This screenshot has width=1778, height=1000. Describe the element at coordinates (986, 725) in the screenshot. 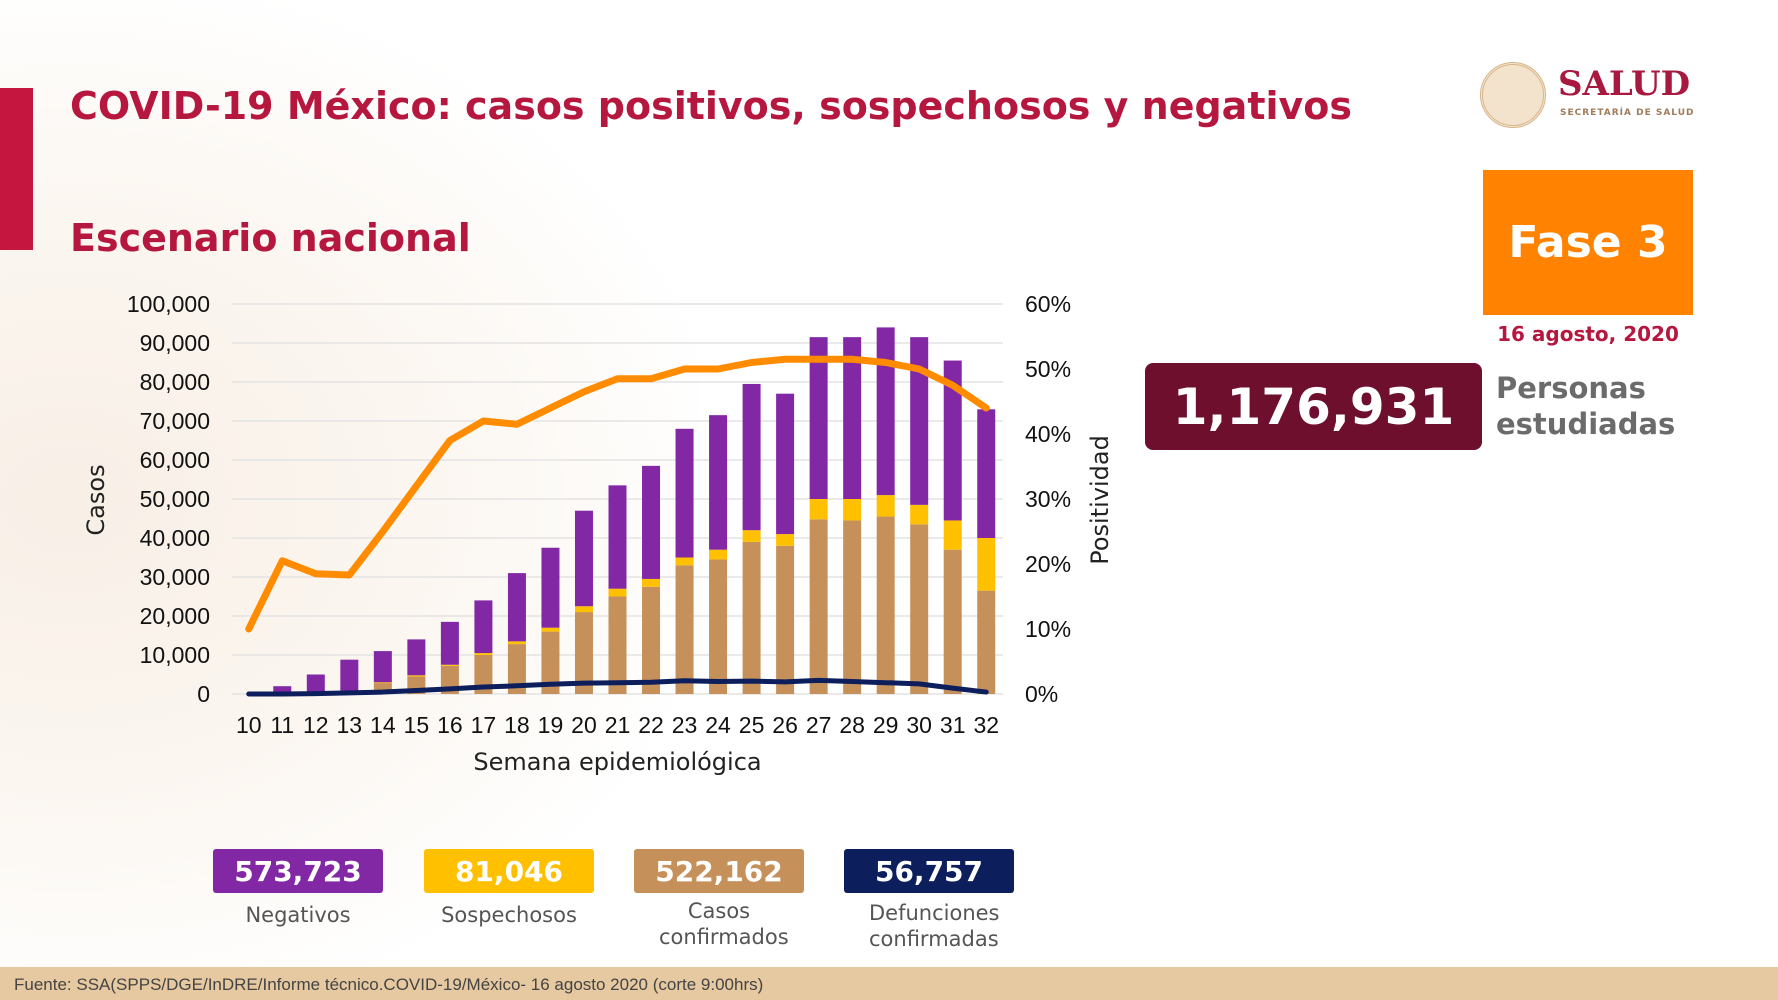

I see `x-tick-label: 32` at that location.